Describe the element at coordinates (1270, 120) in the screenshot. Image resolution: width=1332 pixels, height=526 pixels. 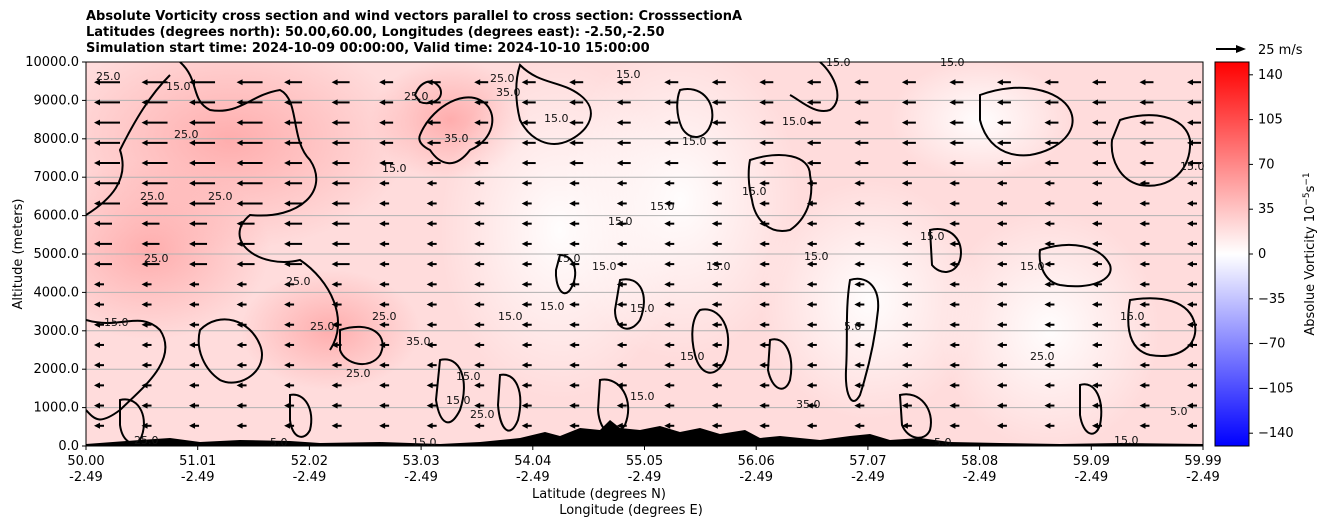
I see `colorbar-tick-label: 105` at that location.